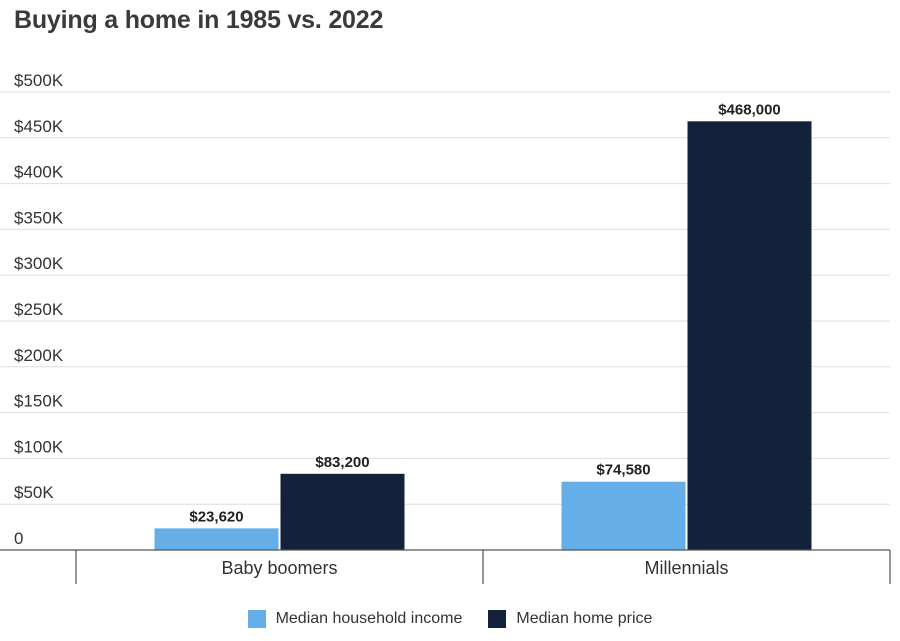  Describe the element at coordinates (256, 619) in the screenshot. I see `legend-swatch-income` at that location.